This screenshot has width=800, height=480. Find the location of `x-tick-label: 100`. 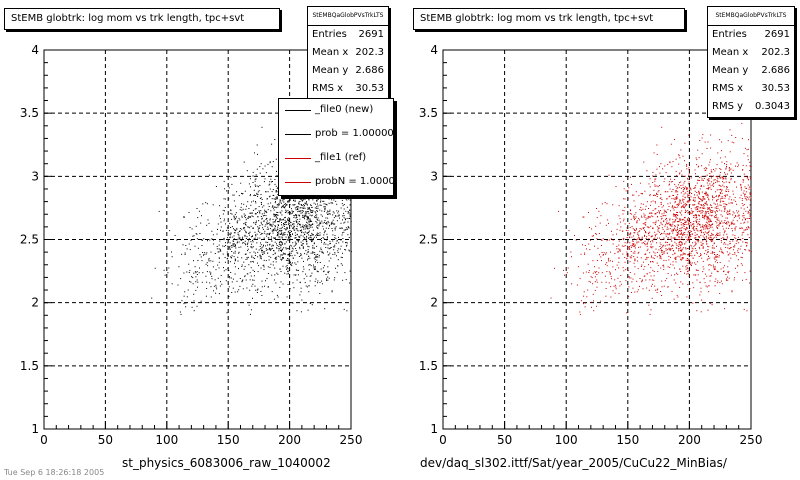

x-tick-label: 100 is located at coordinates (566, 440).